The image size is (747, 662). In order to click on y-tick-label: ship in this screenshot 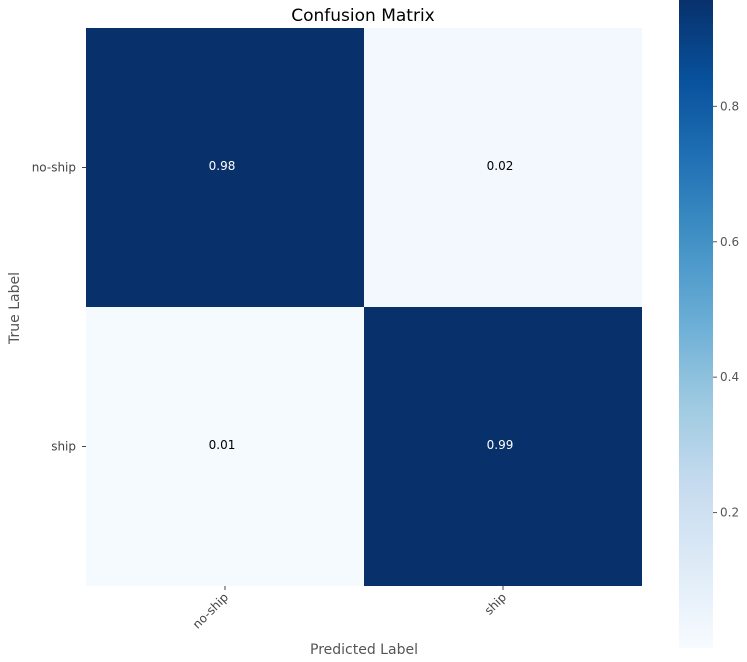, I will do `click(63, 447)`.